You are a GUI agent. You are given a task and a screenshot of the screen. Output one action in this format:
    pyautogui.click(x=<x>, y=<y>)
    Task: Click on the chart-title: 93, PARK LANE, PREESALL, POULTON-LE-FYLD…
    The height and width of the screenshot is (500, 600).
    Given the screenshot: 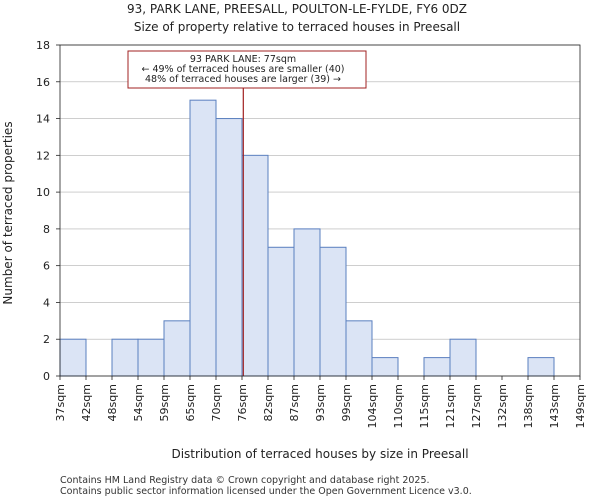 What is the action you would take?
    pyautogui.click(x=297, y=9)
    